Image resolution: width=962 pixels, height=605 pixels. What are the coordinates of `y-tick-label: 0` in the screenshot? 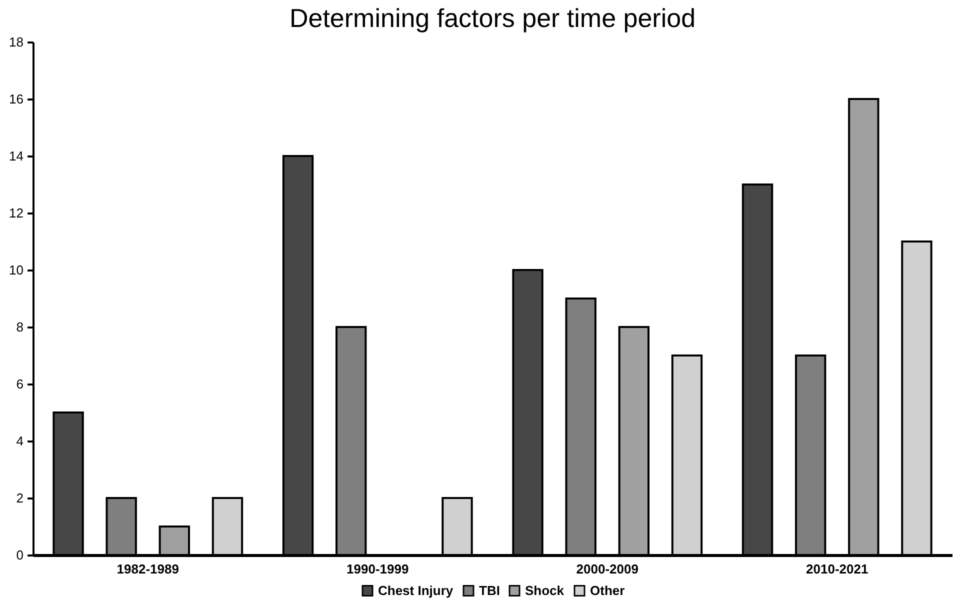 It's located at (20, 555).